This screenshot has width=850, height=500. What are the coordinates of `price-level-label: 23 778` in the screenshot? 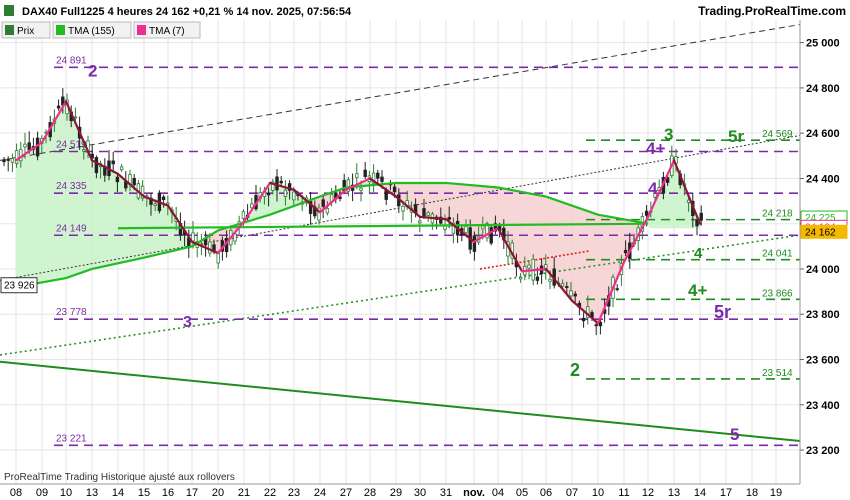 It's located at (71, 312).